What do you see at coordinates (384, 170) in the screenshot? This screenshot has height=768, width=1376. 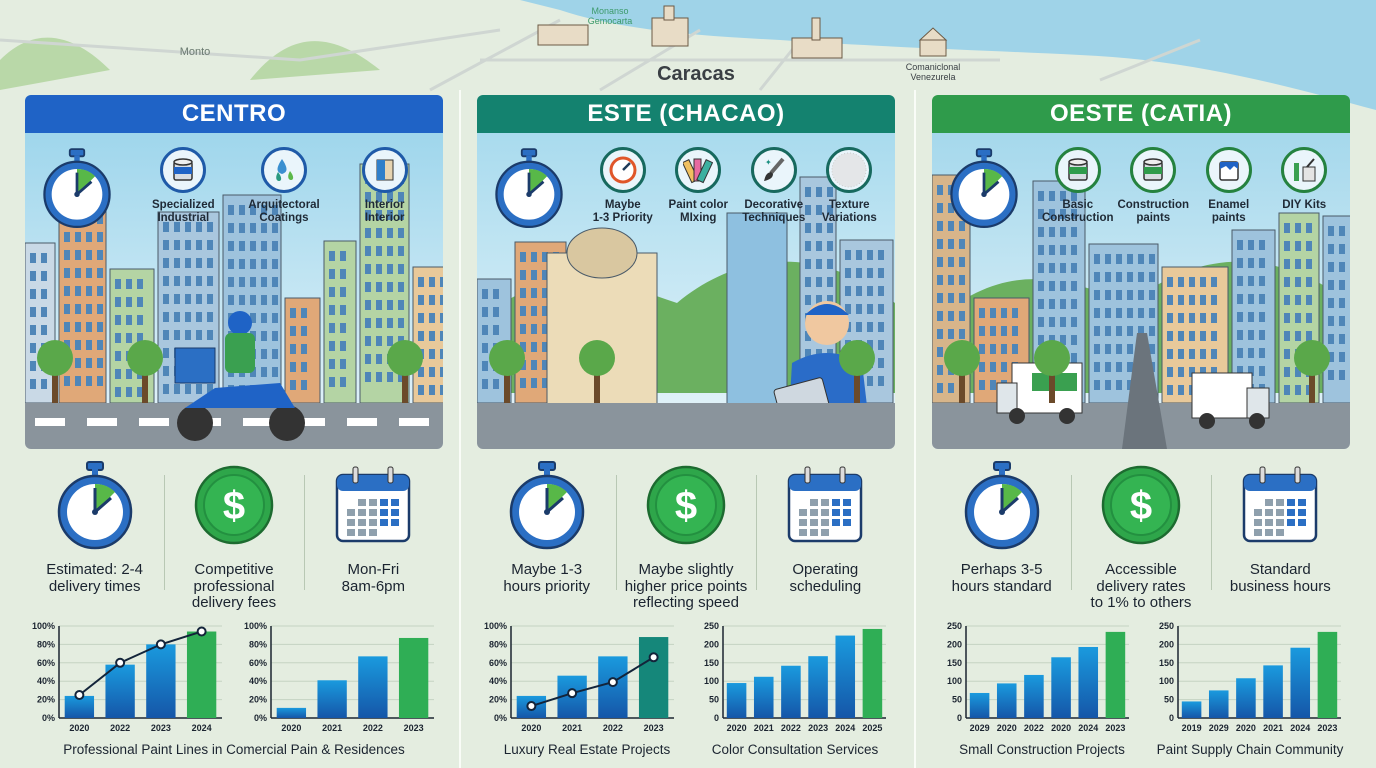 I see `interior-swatch-icon` at bounding box center [384, 170].